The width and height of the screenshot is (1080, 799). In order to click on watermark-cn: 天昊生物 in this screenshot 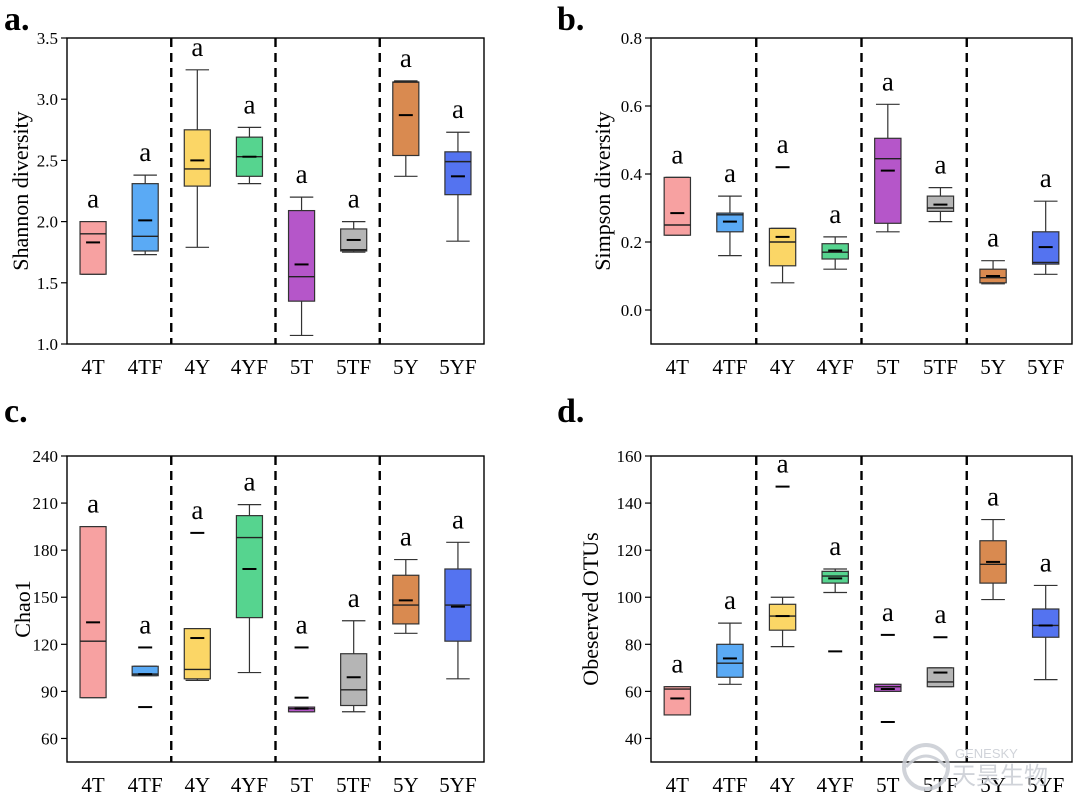, I will do `click(1000, 776)`.